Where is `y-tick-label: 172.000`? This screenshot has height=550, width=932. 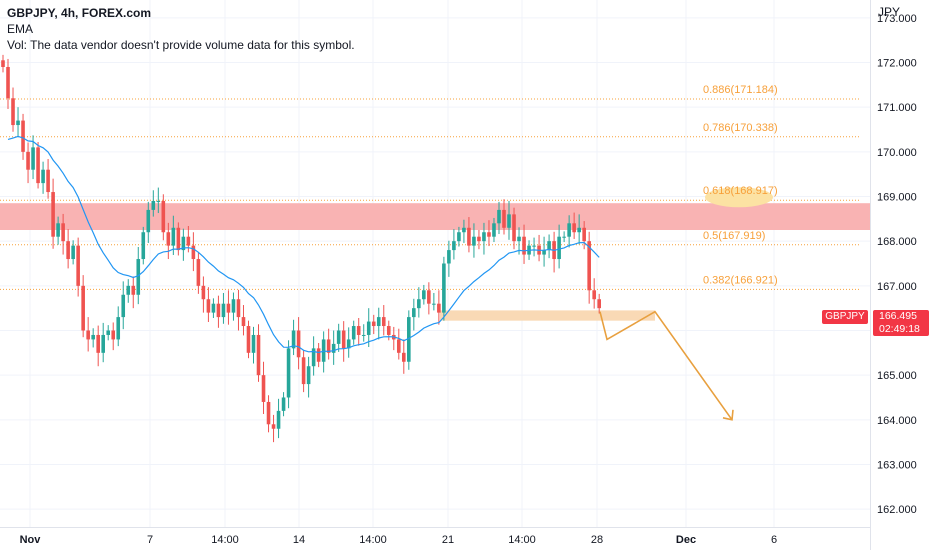 y-tick-label: 172.000 is located at coordinates (897, 64).